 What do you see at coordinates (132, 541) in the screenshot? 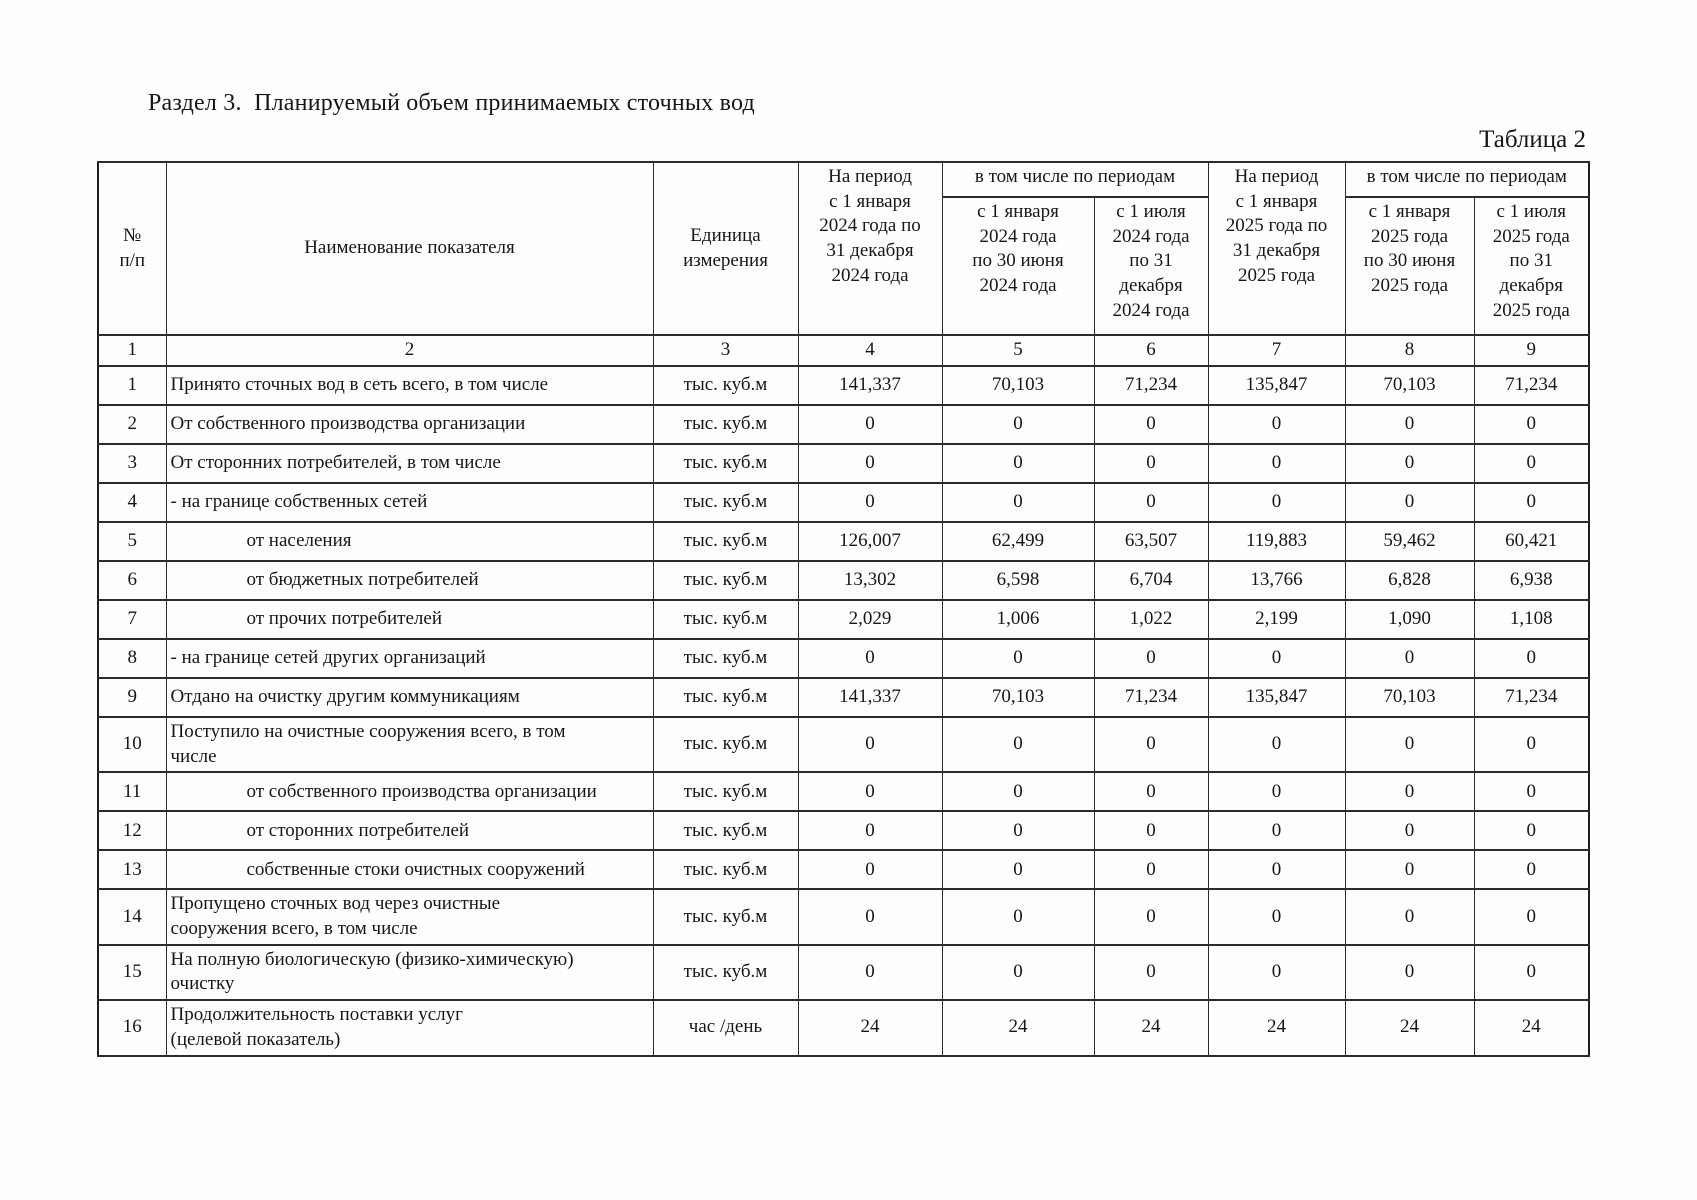
I see `row-number: 5` at bounding box center [132, 541].